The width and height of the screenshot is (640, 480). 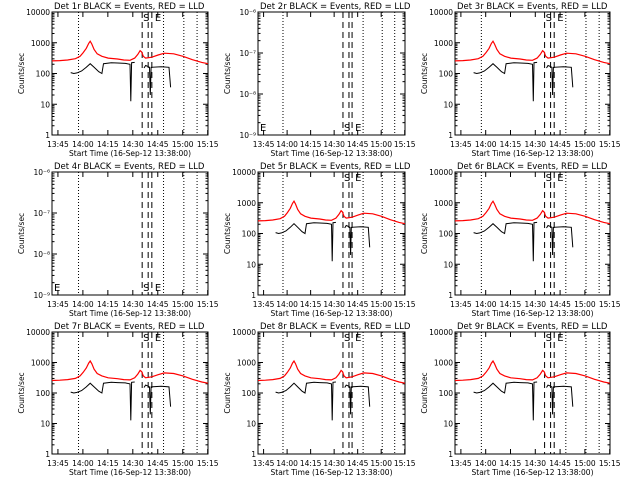 I want to click on corner-label: E, so click(x=57, y=288).